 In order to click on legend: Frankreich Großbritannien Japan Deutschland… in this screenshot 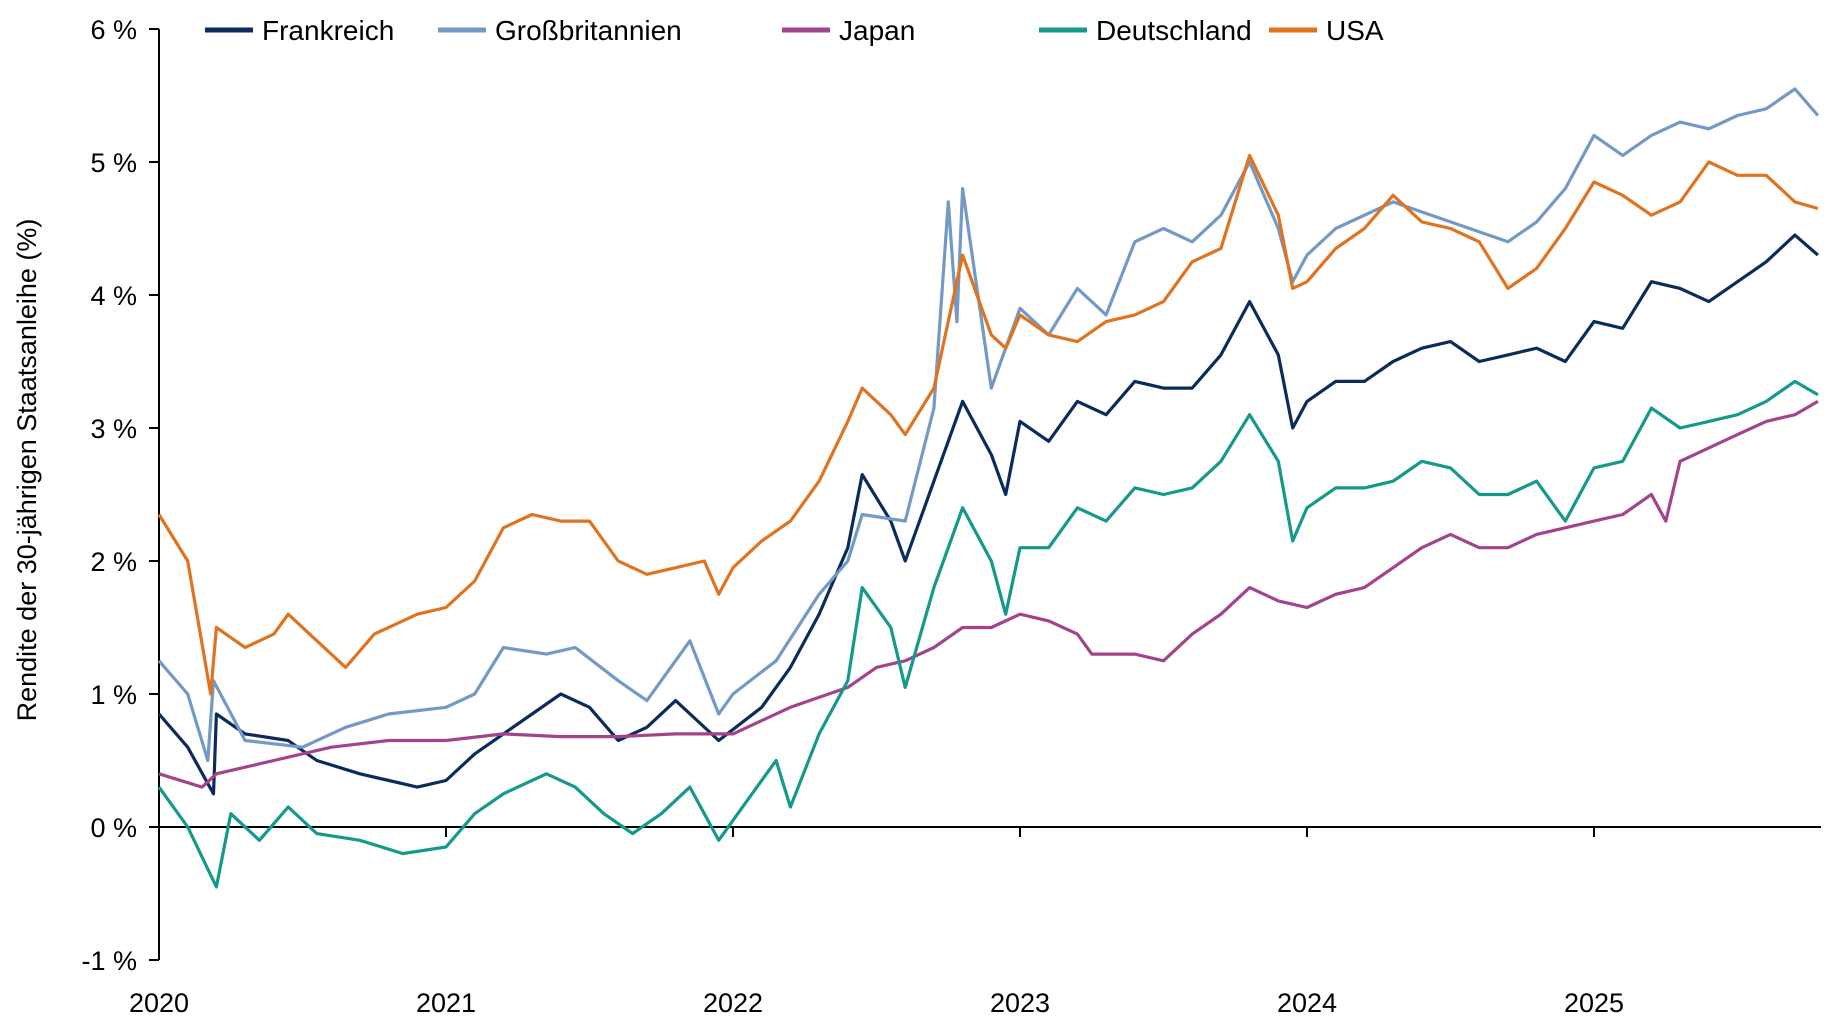, I will do `click(794, 30)`.